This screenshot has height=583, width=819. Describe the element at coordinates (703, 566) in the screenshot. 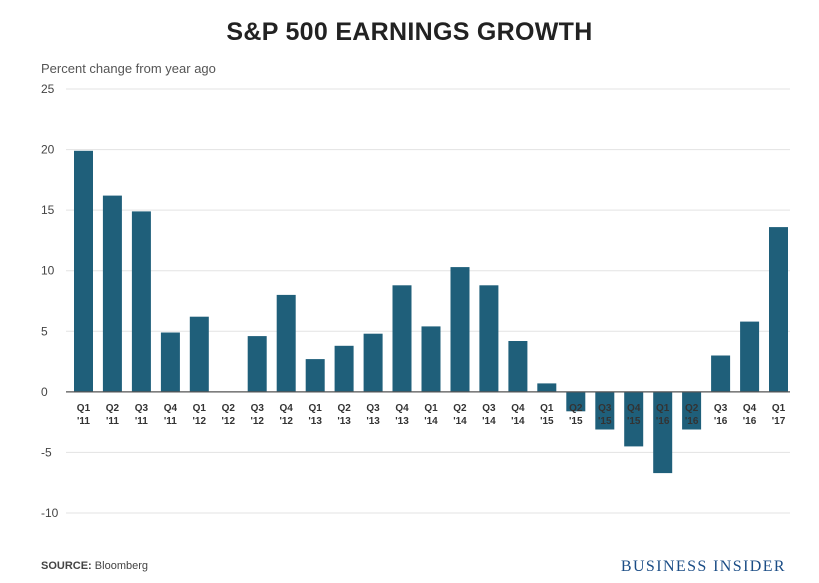

I see `brand-logo: BUSINESS INSIDER` at that location.